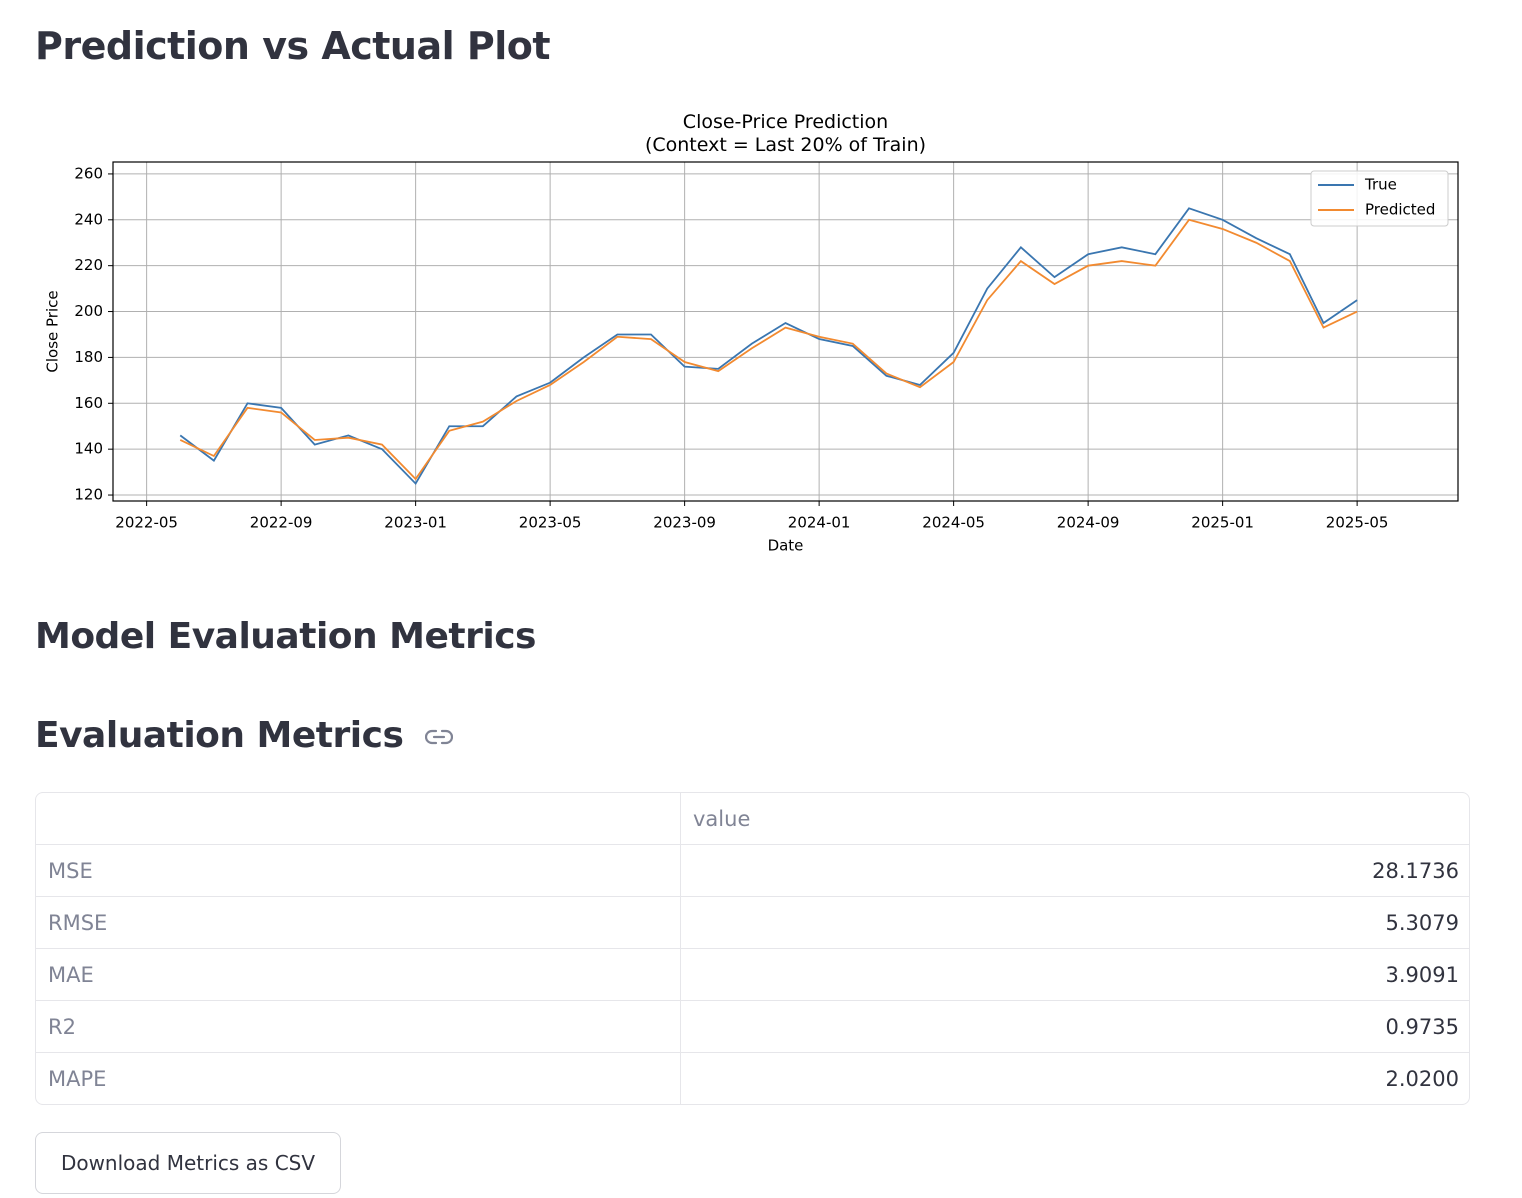  What do you see at coordinates (819, 523) in the screenshot?
I see `x-tick-label: 2024-01` at bounding box center [819, 523].